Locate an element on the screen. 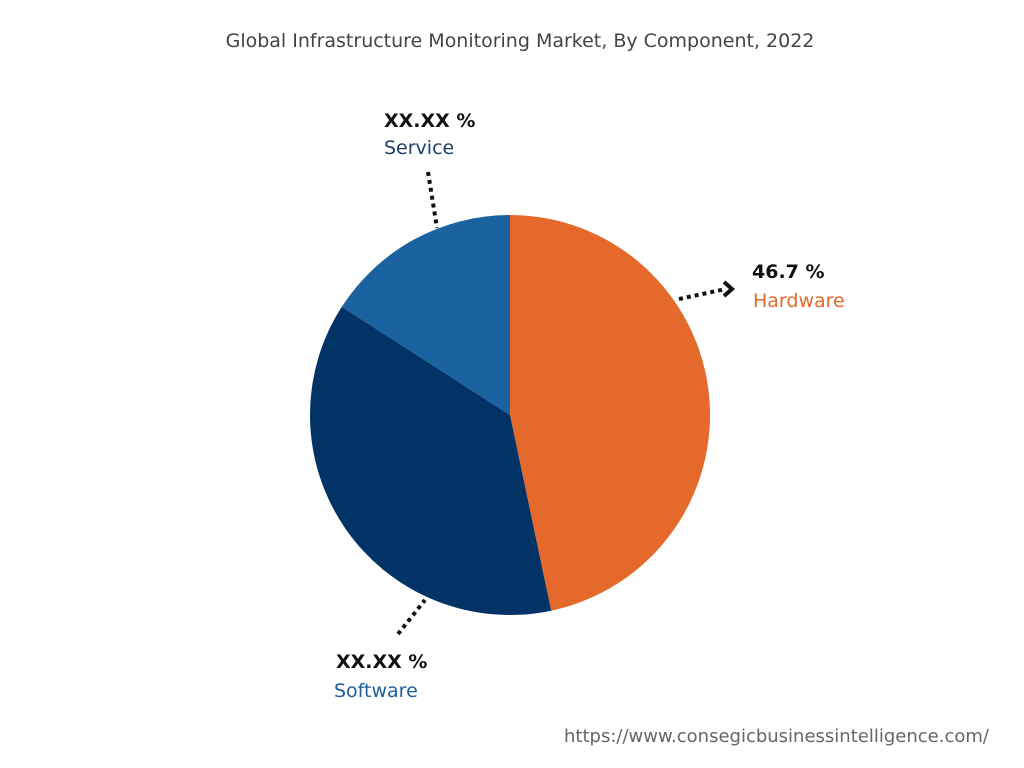 This screenshot has width=1024, height=768. hardware-leader is located at coordinates (702, 294).